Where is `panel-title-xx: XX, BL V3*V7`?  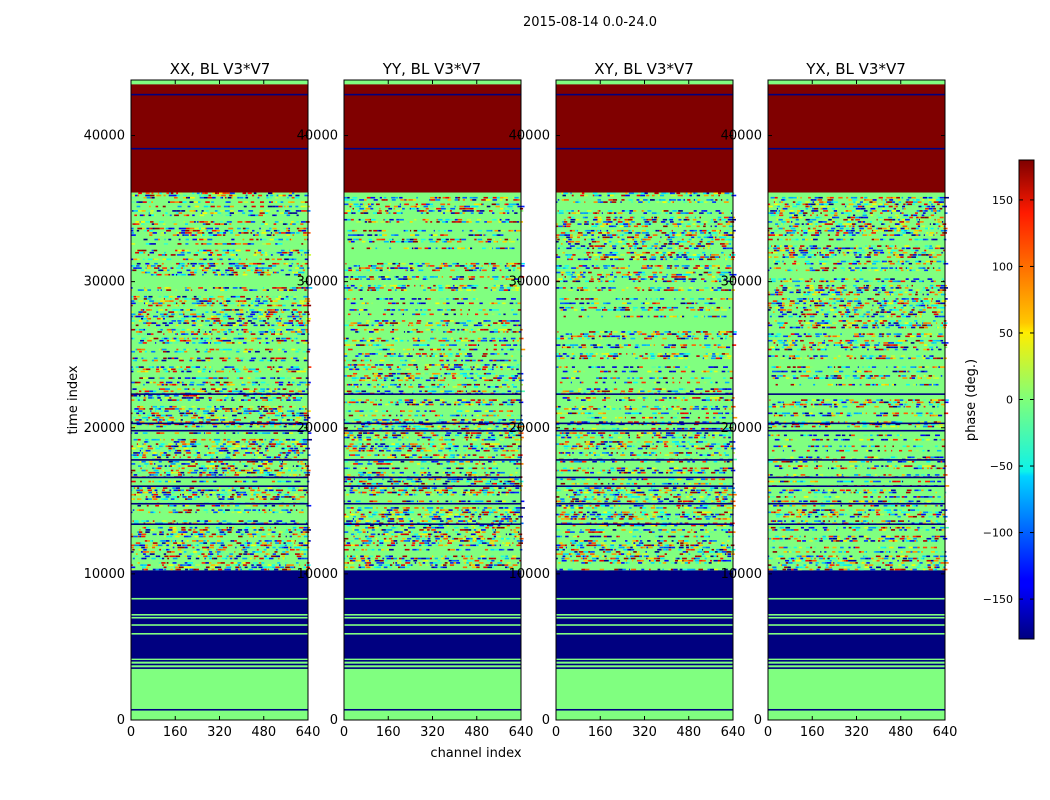
panel-title-xx: XX, BL V3*V7 is located at coordinates (220, 69).